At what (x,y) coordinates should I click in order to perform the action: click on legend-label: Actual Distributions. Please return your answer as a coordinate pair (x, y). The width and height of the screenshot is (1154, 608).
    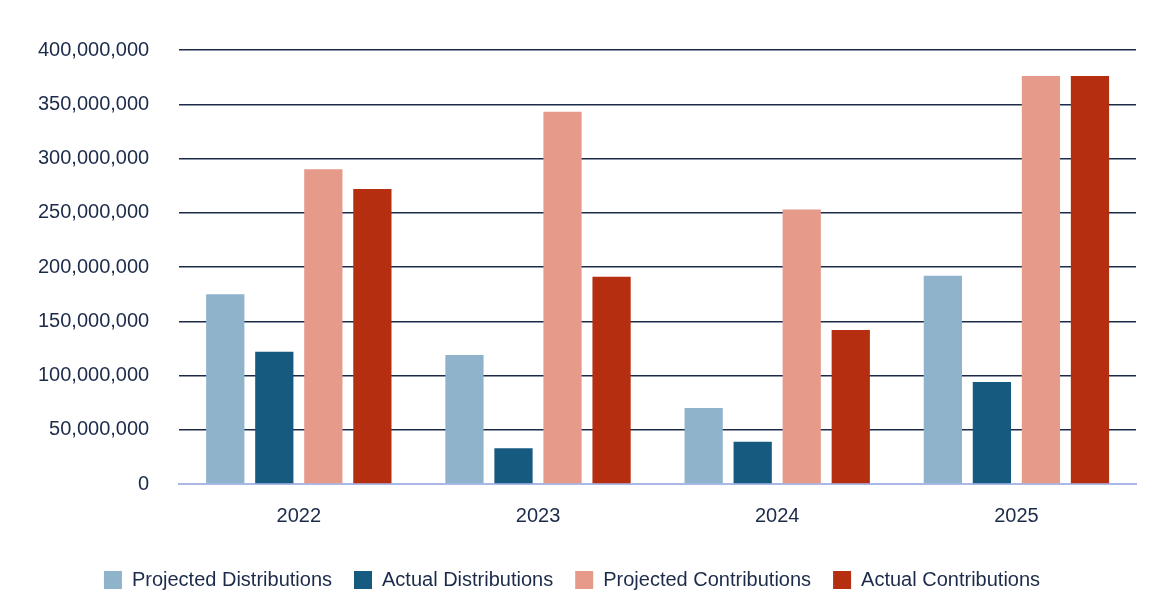
    Looking at the image, I should click on (468, 578).